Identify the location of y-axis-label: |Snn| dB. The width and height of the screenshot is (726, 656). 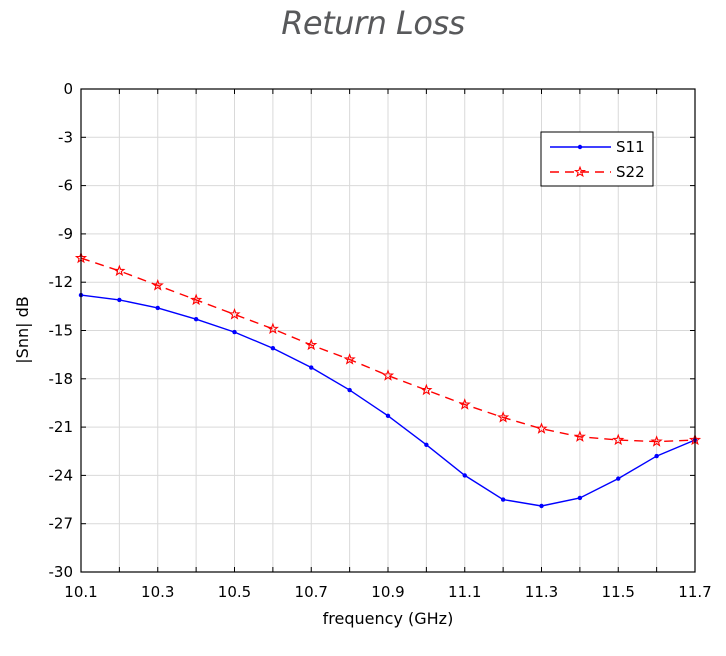
(22, 329).